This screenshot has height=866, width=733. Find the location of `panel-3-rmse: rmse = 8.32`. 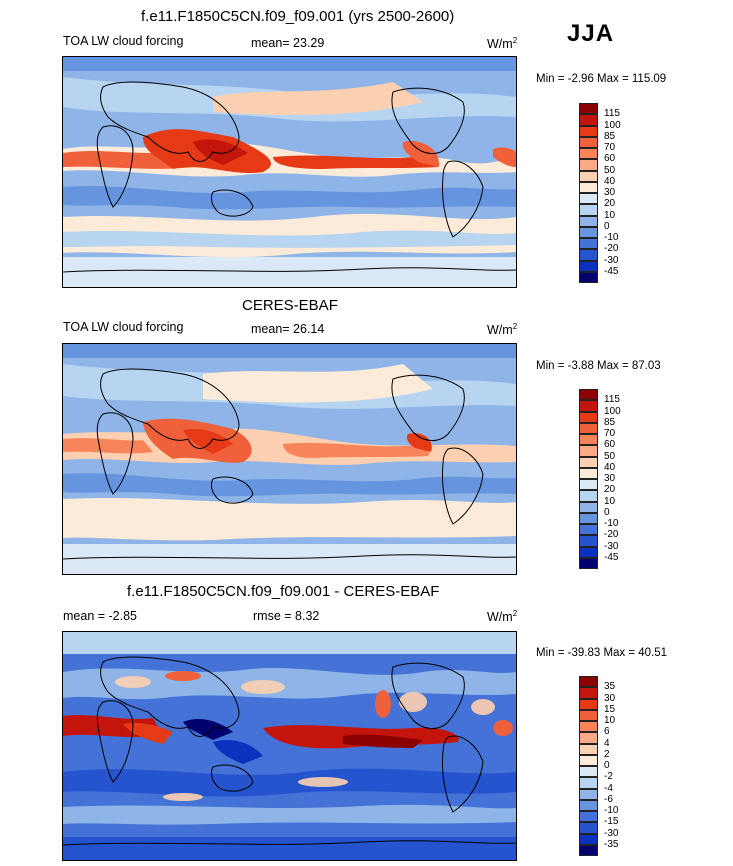

panel-3-rmse: rmse = 8.32 is located at coordinates (286, 616).